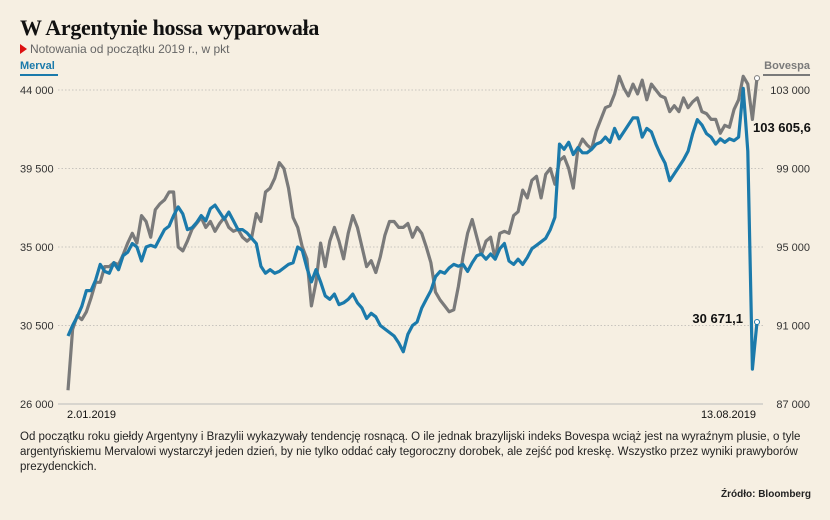 The width and height of the screenshot is (830, 520). I want to click on right-tick-label: 99 000, so click(793, 170).